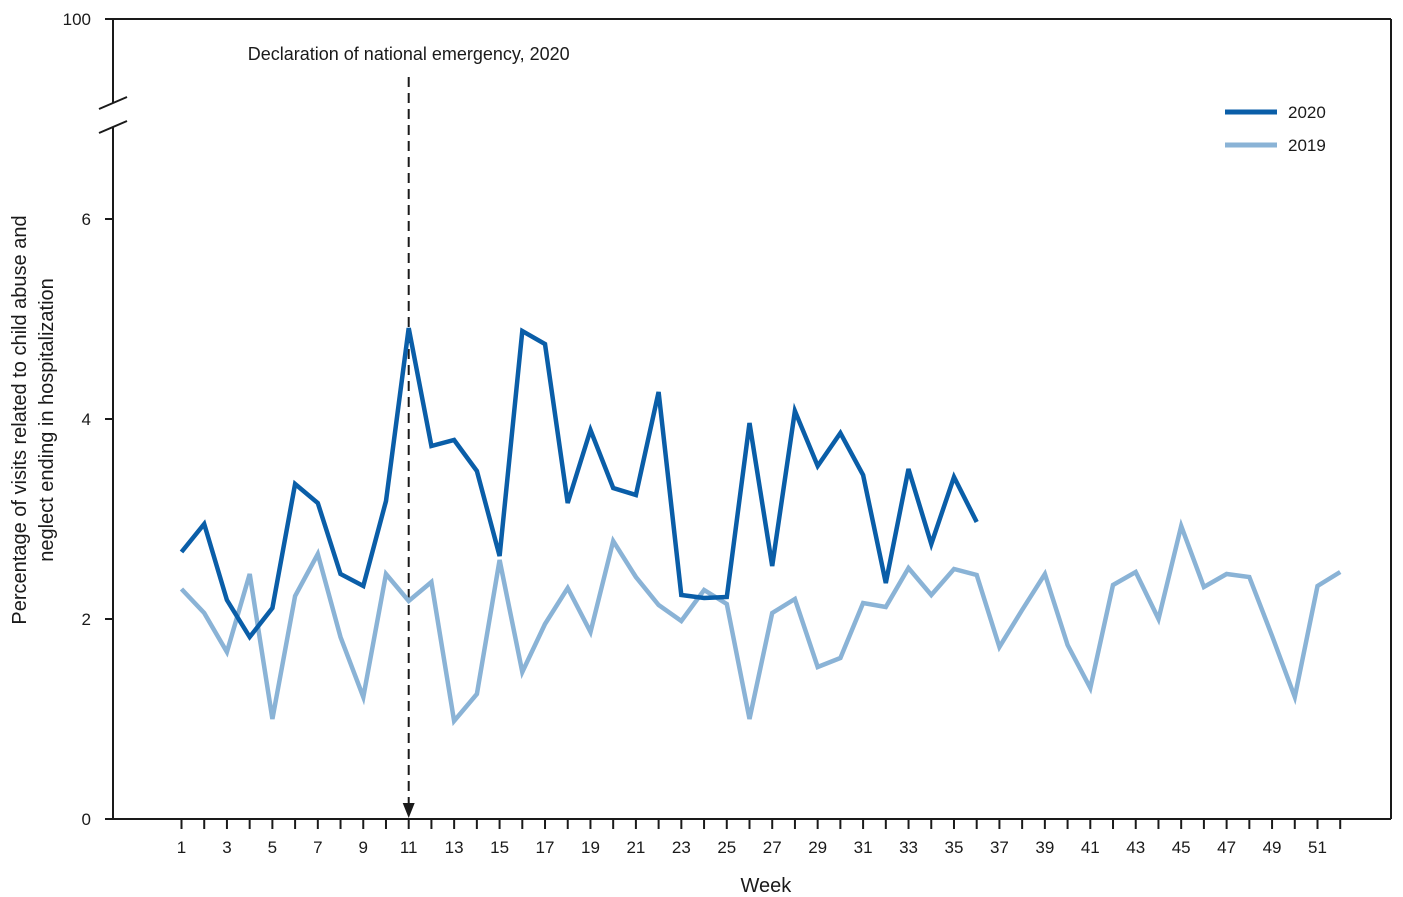  I want to click on x-tick-label: 31, so click(863, 847).